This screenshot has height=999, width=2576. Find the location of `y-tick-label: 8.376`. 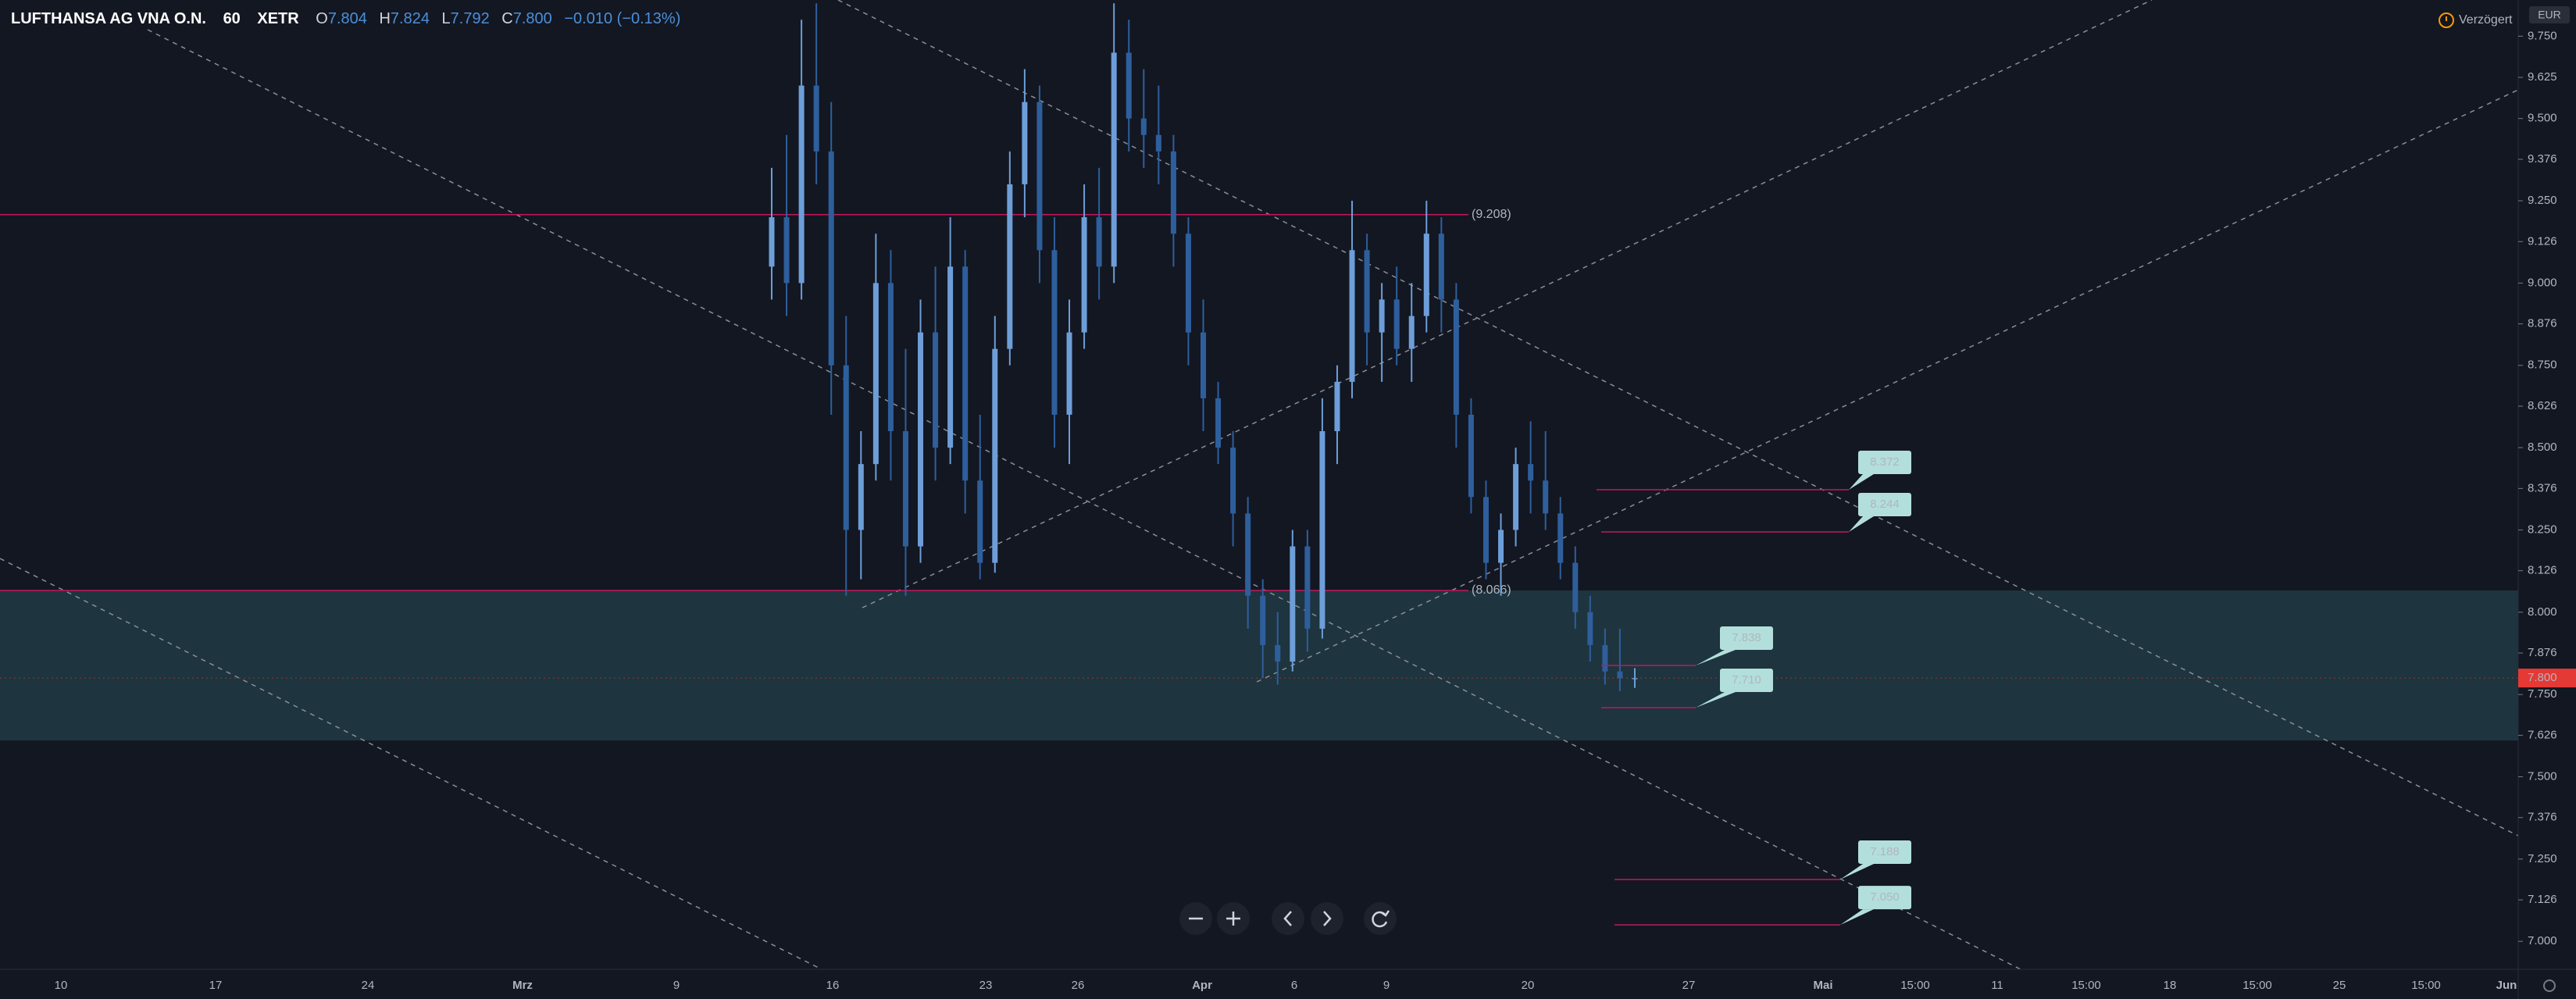

y-tick-label: 8.376 is located at coordinates (2542, 487).